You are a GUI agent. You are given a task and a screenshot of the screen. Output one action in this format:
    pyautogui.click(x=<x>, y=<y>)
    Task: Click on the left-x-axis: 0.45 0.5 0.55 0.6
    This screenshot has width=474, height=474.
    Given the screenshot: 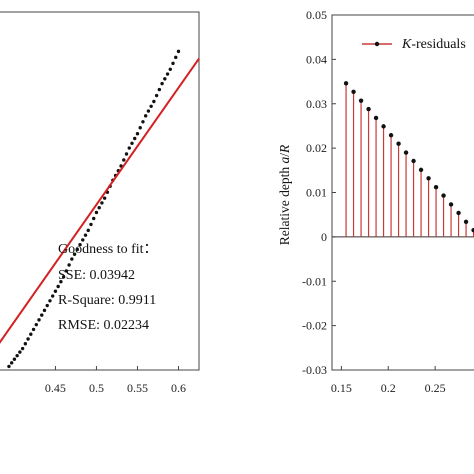 What is the action you would take?
    pyautogui.click(x=115, y=380)
    